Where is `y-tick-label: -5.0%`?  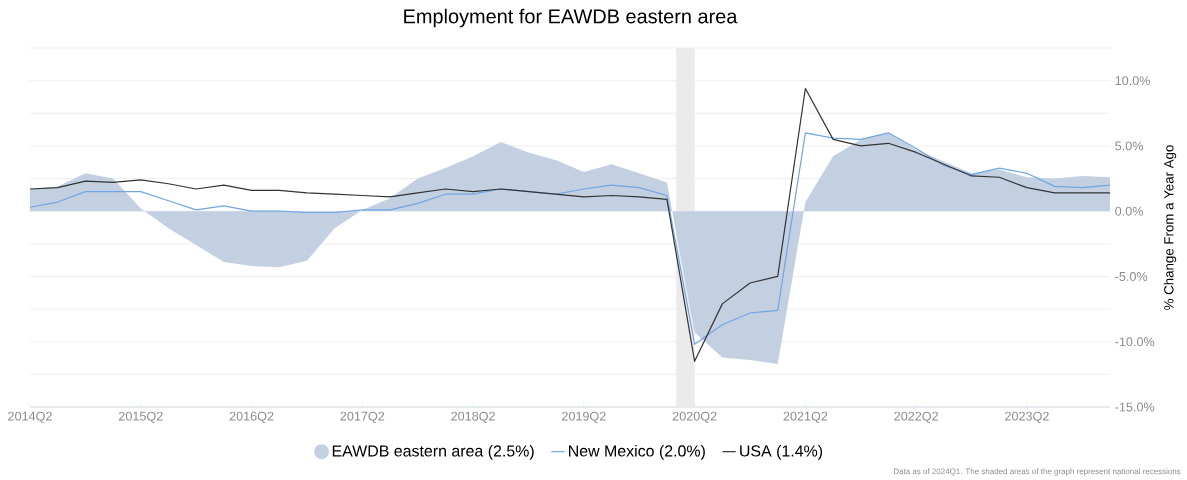 y-tick-label: -5.0% is located at coordinates (1131, 276).